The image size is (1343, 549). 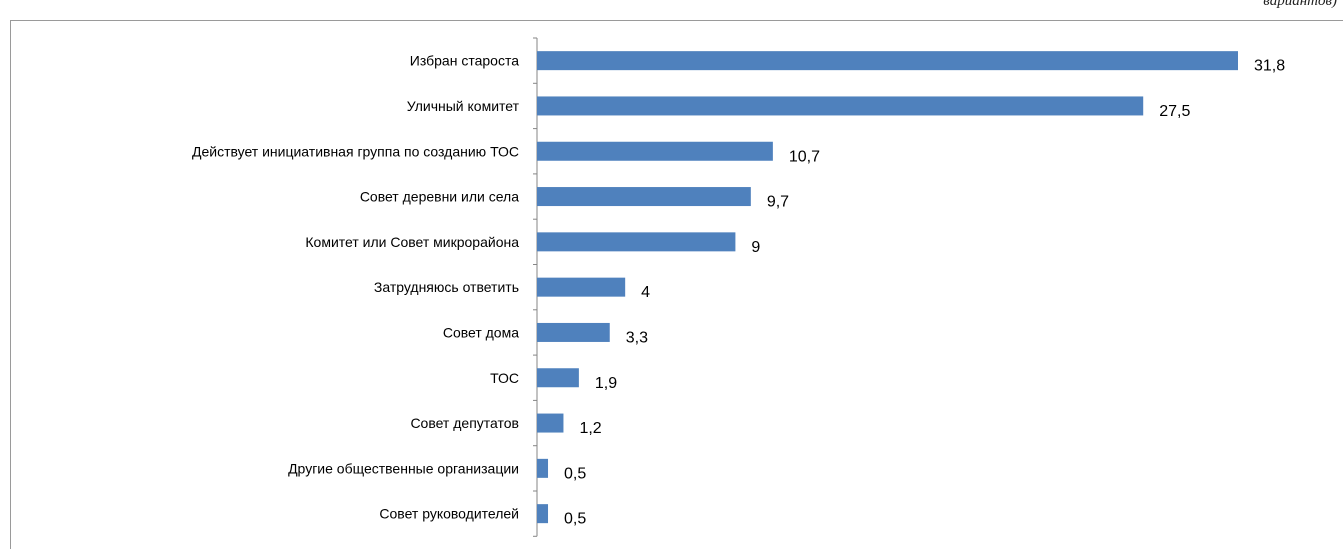 I want to click on data-label: 4, so click(x=645, y=292).